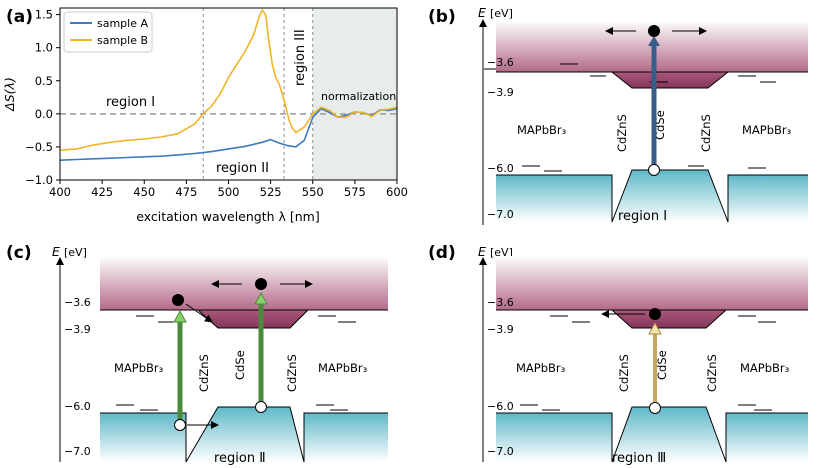 The height and width of the screenshot is (468, 817). I want to click on x-axis-label: excitation wavelength λ [nm], so click(227, 216).